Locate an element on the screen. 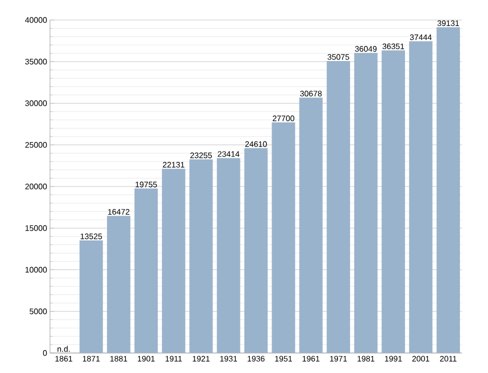 This screenshot has width=488, height=373. x-tick-label: 1951 is located at coordinates (283, 359).